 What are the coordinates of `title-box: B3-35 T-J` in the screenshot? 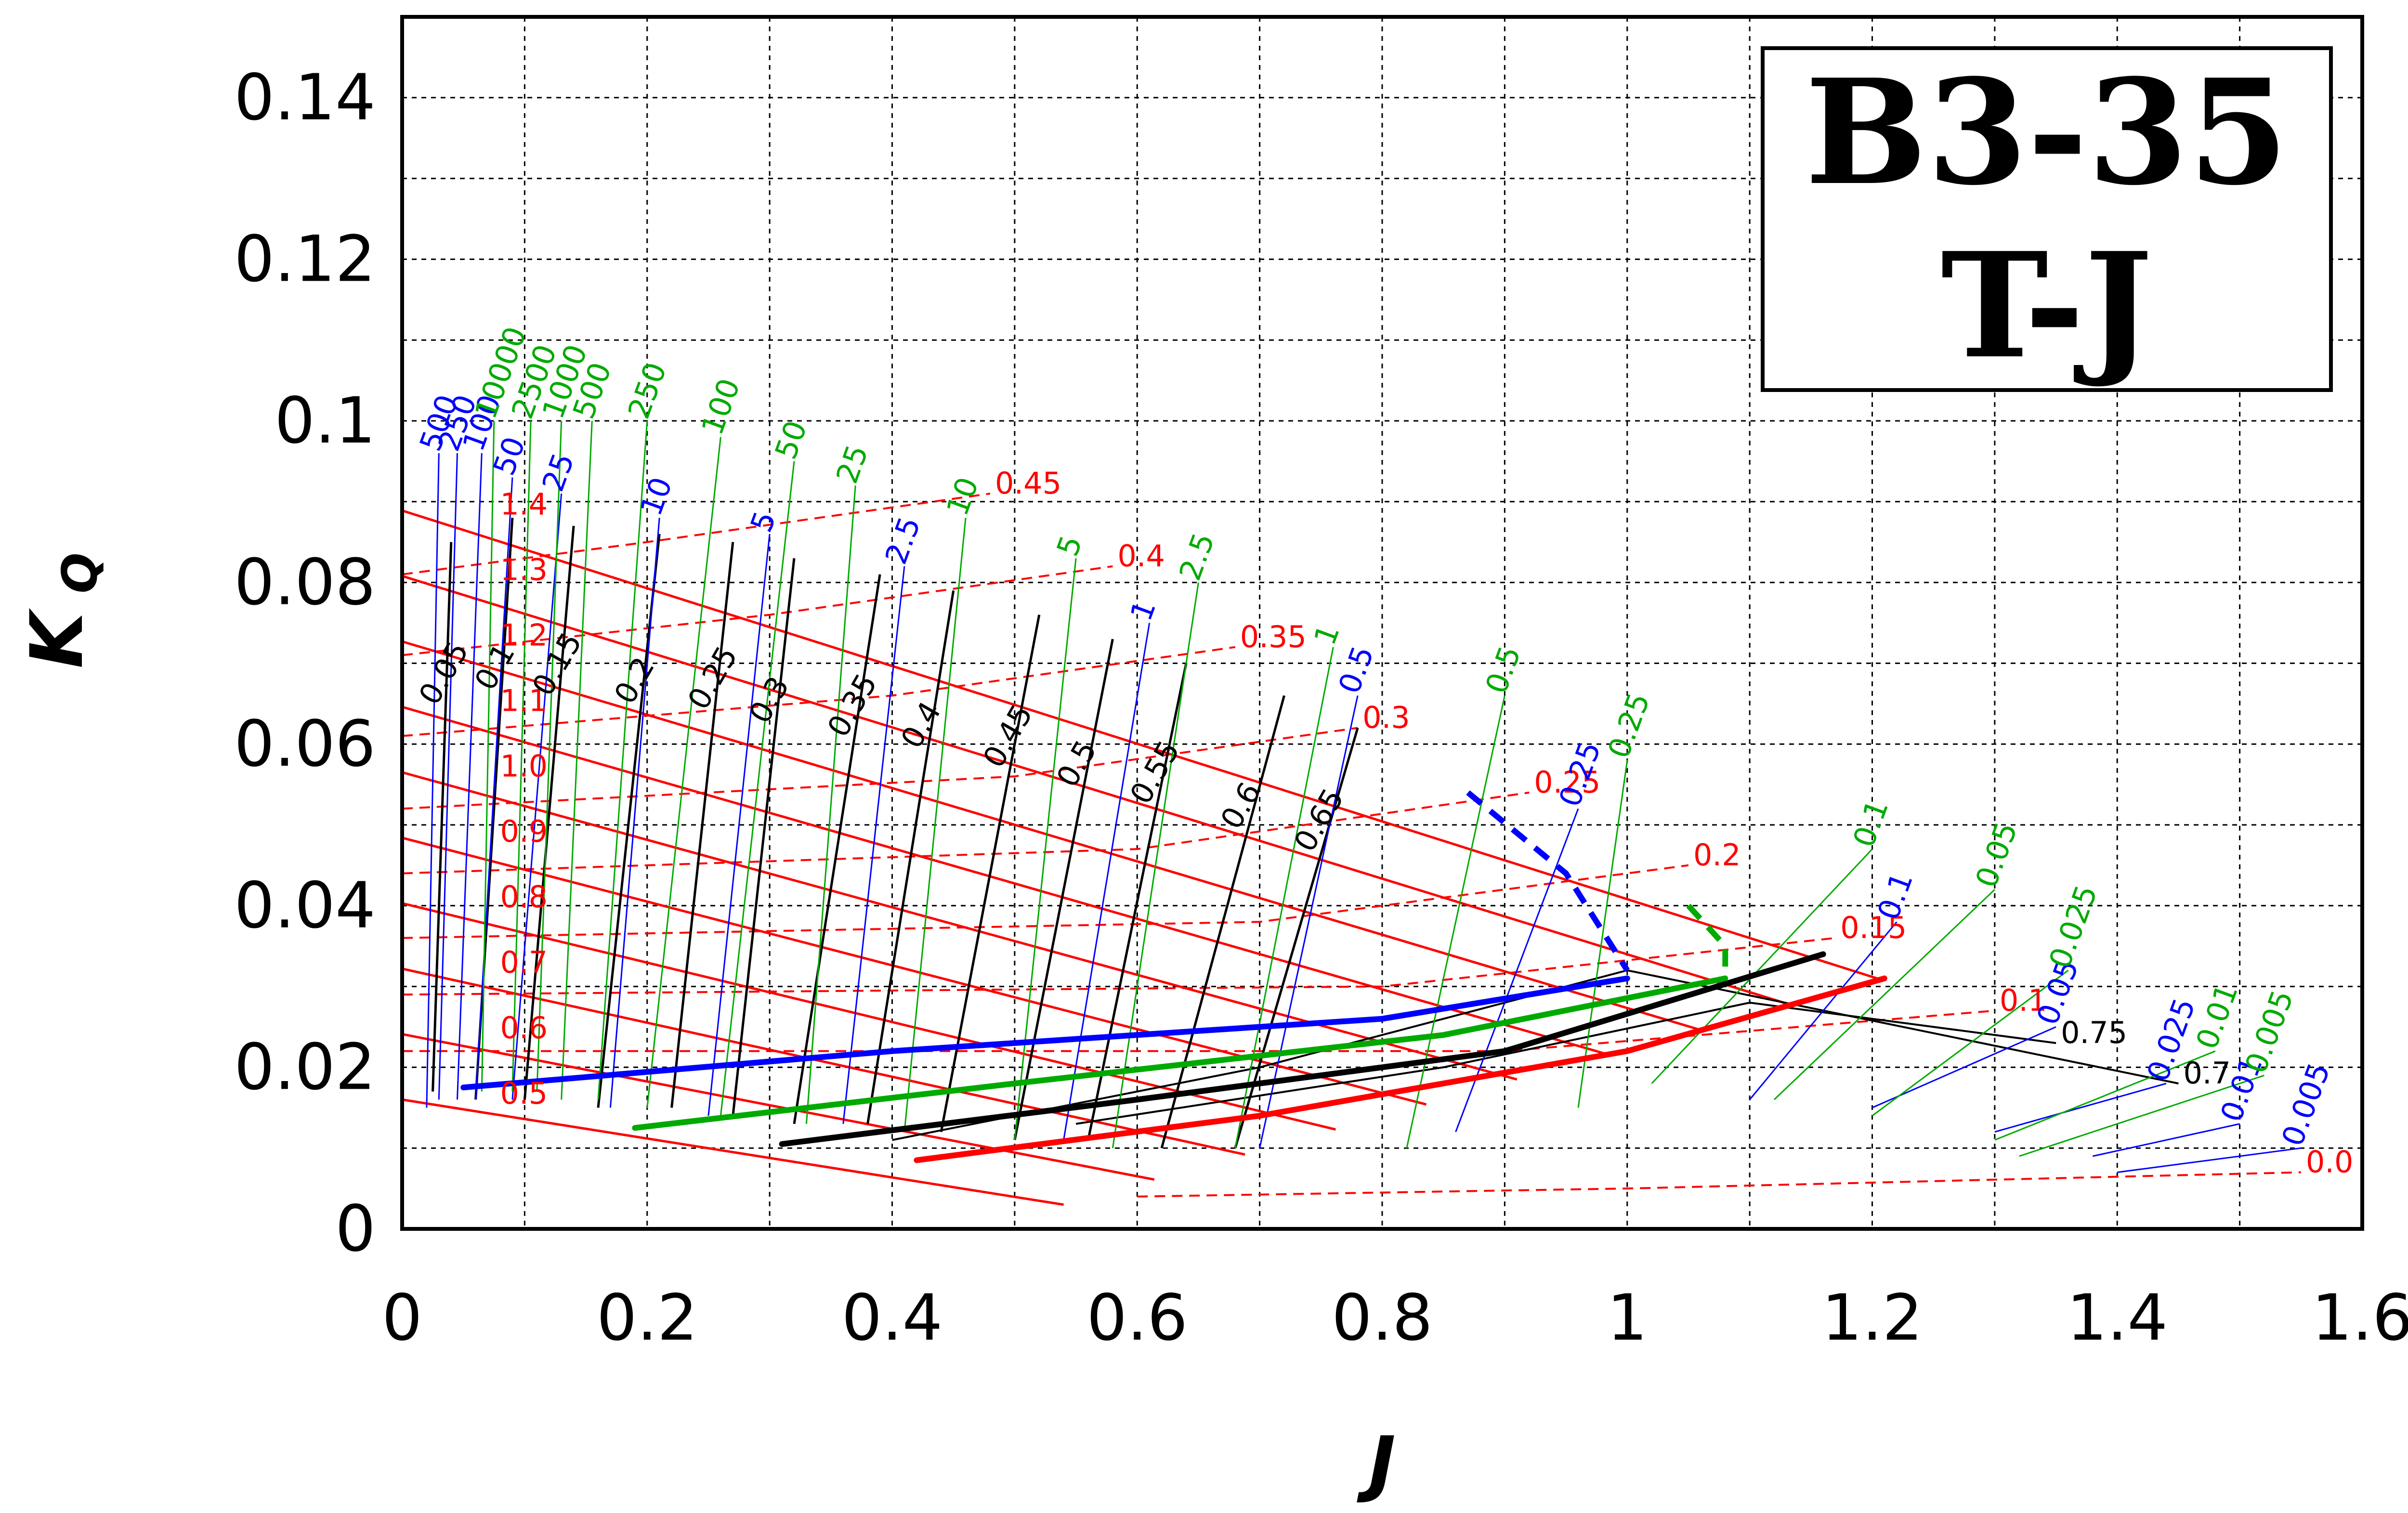 It's located at (2047, 219).